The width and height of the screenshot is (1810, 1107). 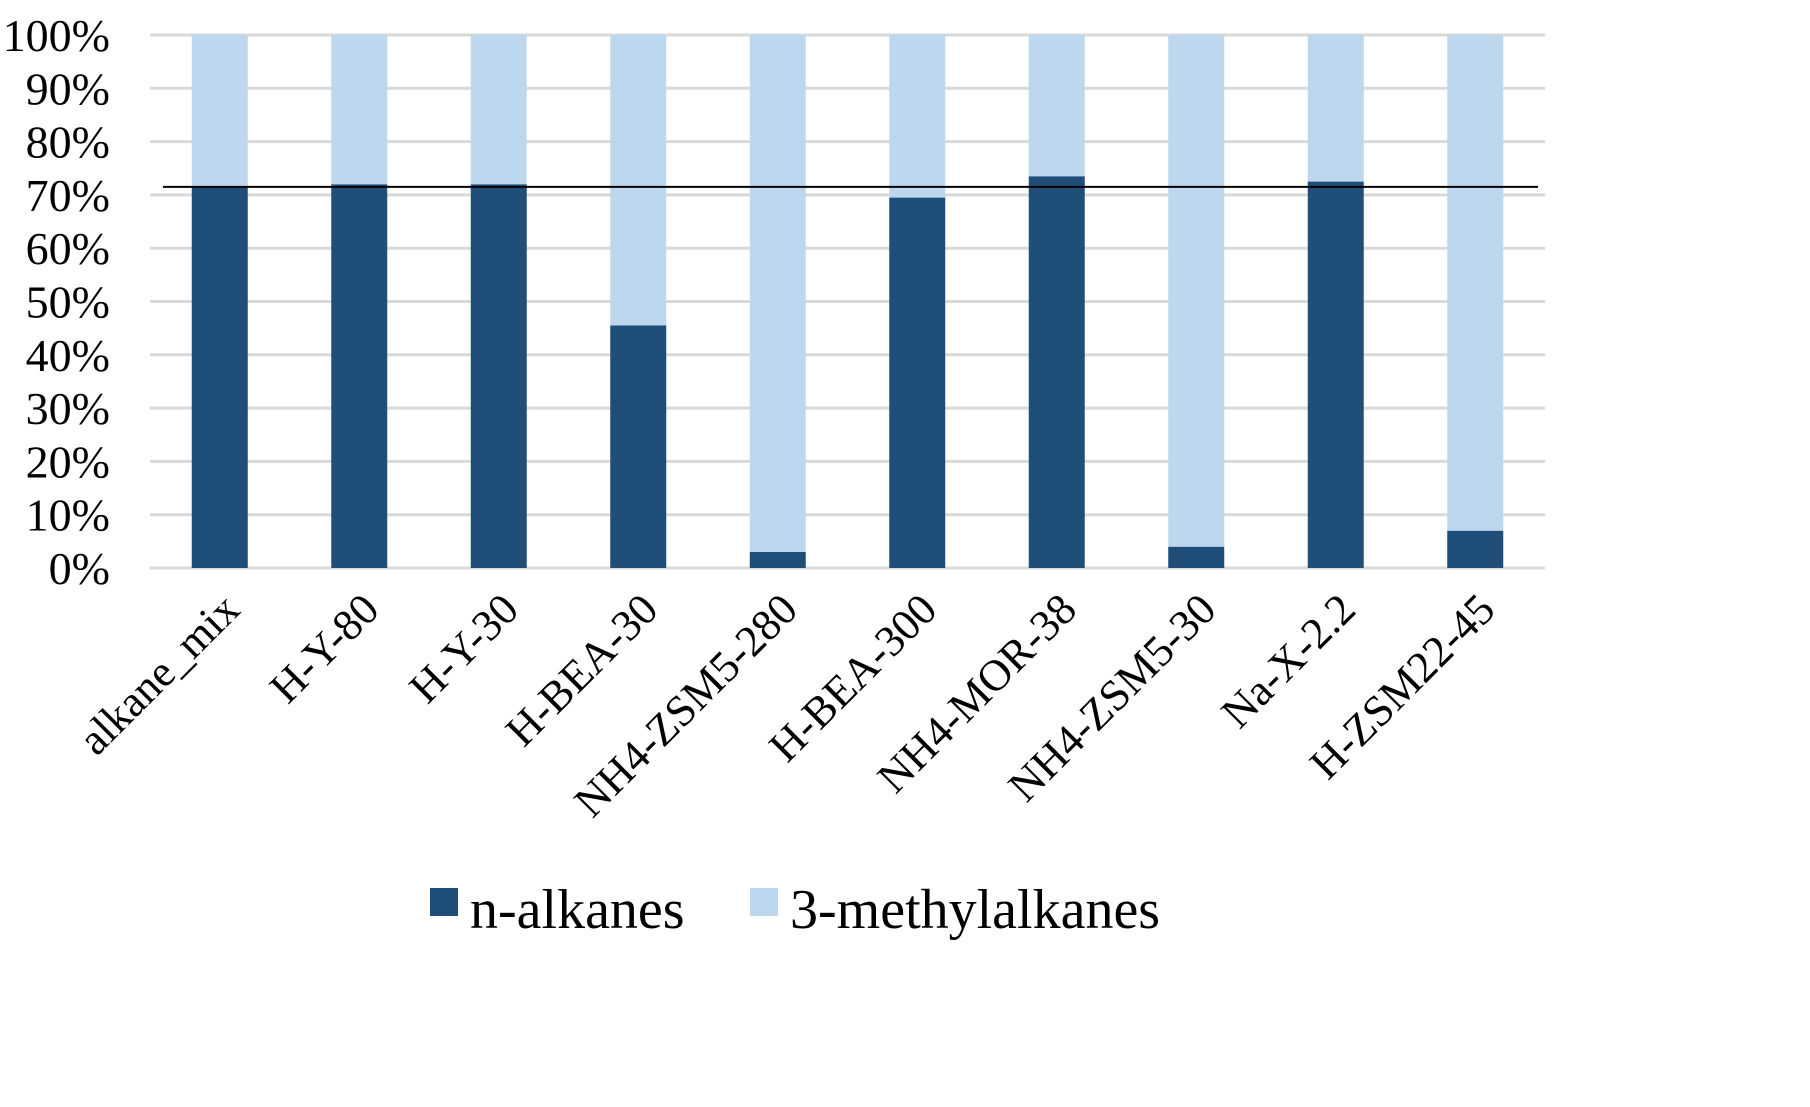 What do you see at coordinates (68, 142) in the screenshot?
I see `y-tick-label: 80%` at bounding box center [68, 142].